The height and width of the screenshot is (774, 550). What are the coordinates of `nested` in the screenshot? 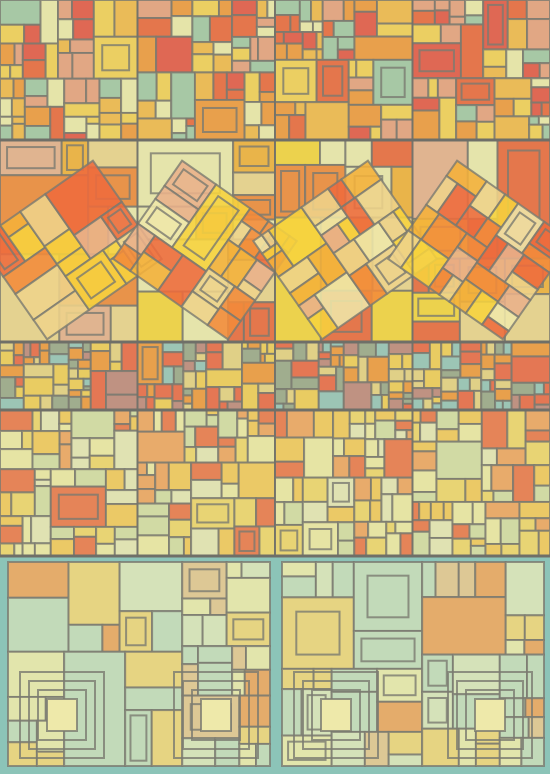 It's located at (216, 715).